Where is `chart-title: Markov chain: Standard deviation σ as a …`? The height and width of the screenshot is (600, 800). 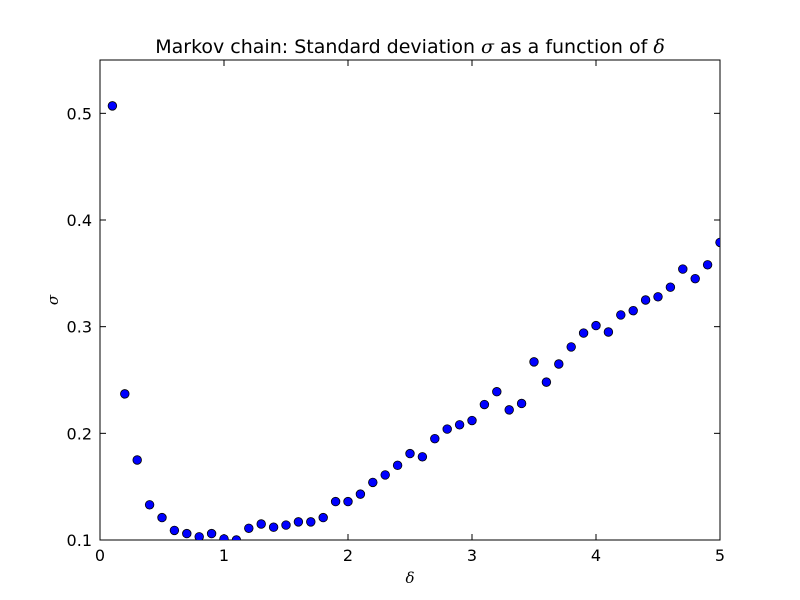 chart-title: Markov chain: Standard deviation σ as a … is located at coordinates (410, 47).